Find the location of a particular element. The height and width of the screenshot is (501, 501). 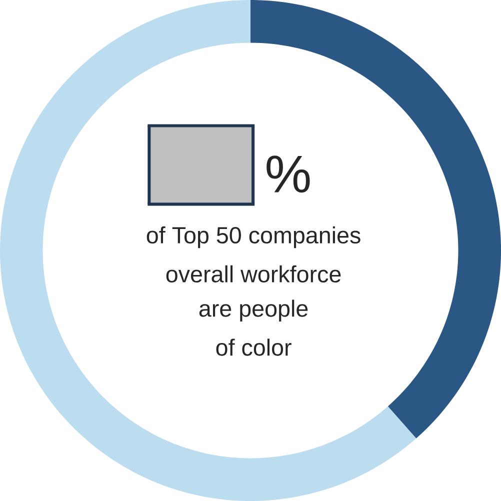

text: of Top 50 companies is located at coordinates (253, 237).